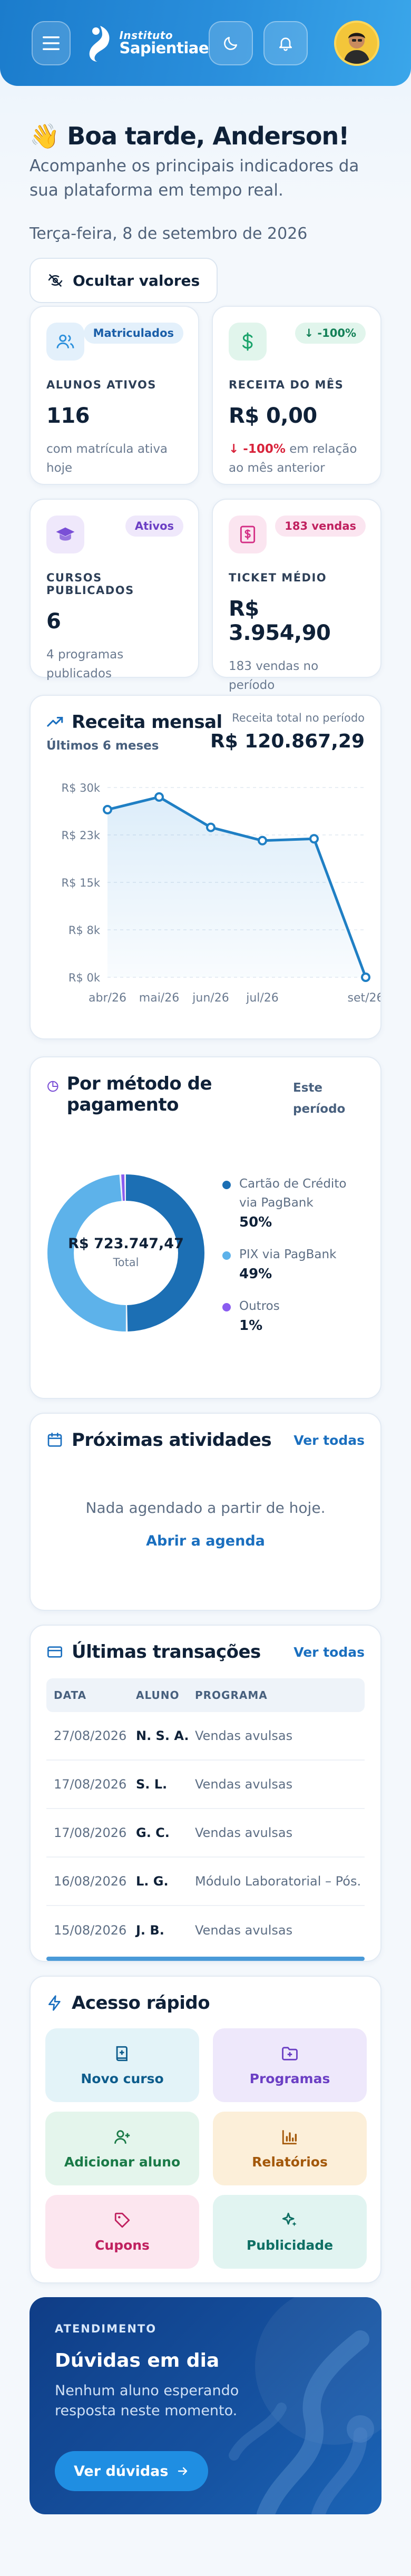  Describe the element at coordinates (298, 1315) in the screenshot. I see `legend-item: Outros 1%` at that location.